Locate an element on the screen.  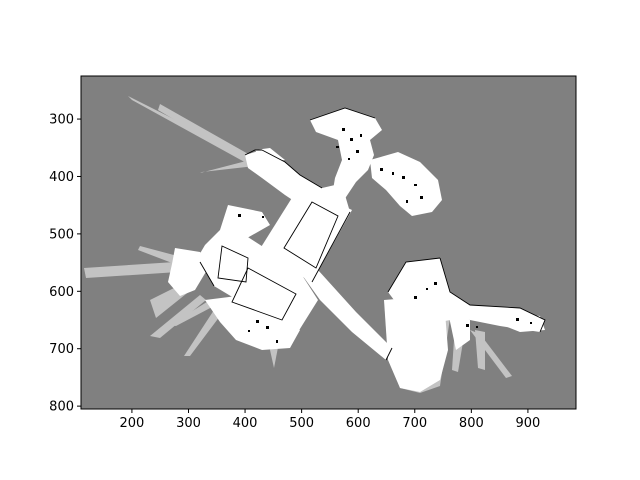
x-tick-label: 800 is located at coordinates (471, 423).